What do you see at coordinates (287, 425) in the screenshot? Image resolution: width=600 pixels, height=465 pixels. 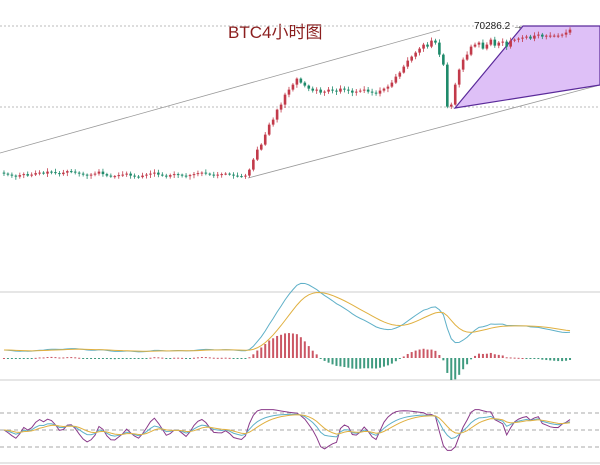 I see `kdj-d-line` at bounding box center [287, 425].